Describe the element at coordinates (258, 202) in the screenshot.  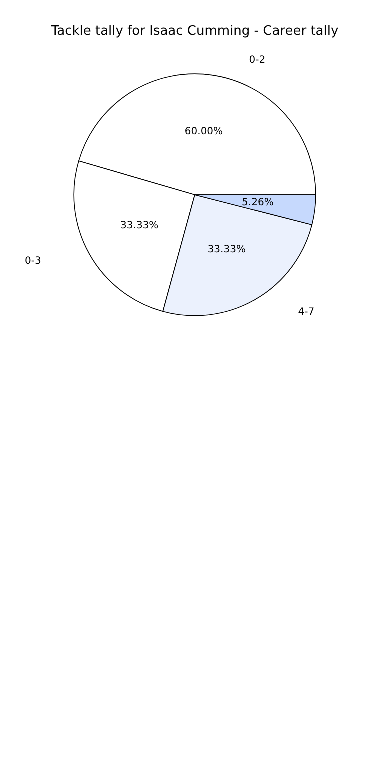
I see `data-label: 5.26%` at that location.